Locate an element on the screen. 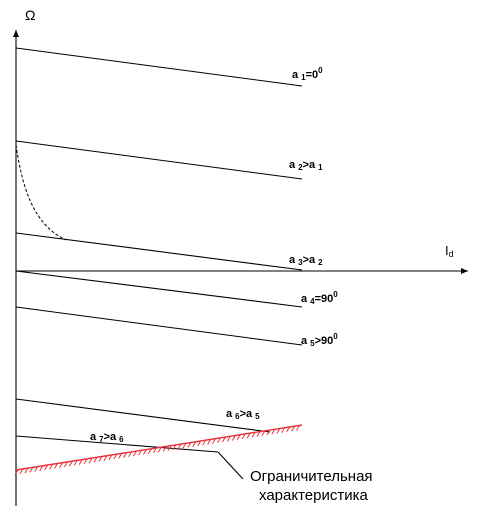 This screenshot has width=480, height=511. line-a4 is located at coordinates (159, 289).